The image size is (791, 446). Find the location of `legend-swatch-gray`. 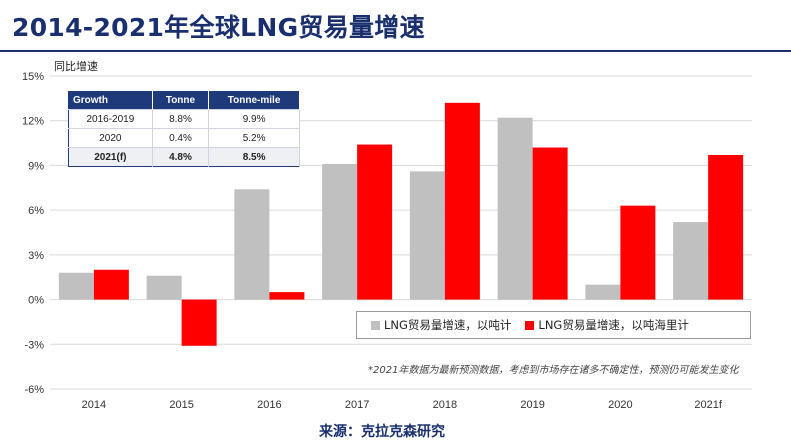

legend-swatch-gray is located at coordinates (375, 325).